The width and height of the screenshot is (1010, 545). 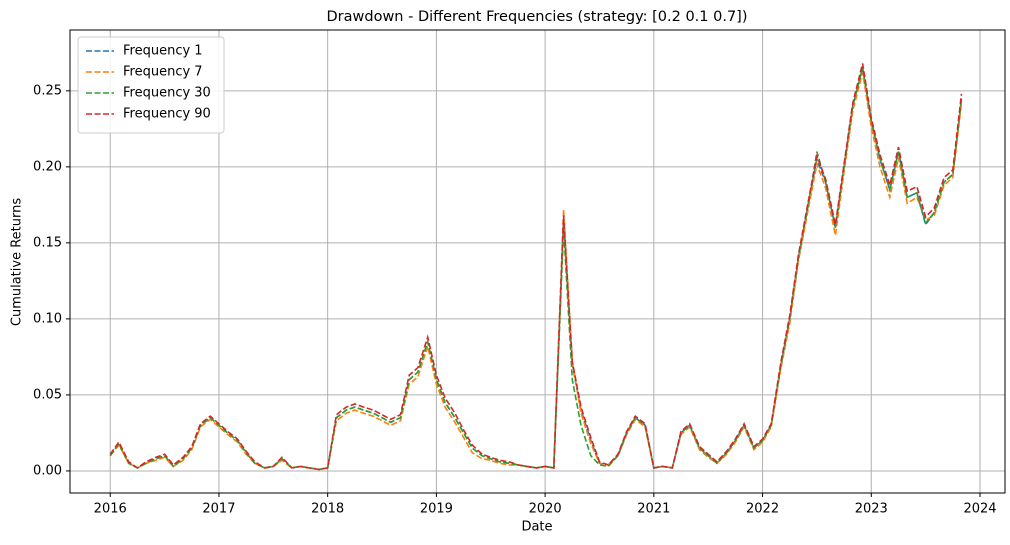 What do you see at coordinates (47, 166) in the screenshot?
I see `y-tick-label: 0.20` at bounding box center [47, 166].